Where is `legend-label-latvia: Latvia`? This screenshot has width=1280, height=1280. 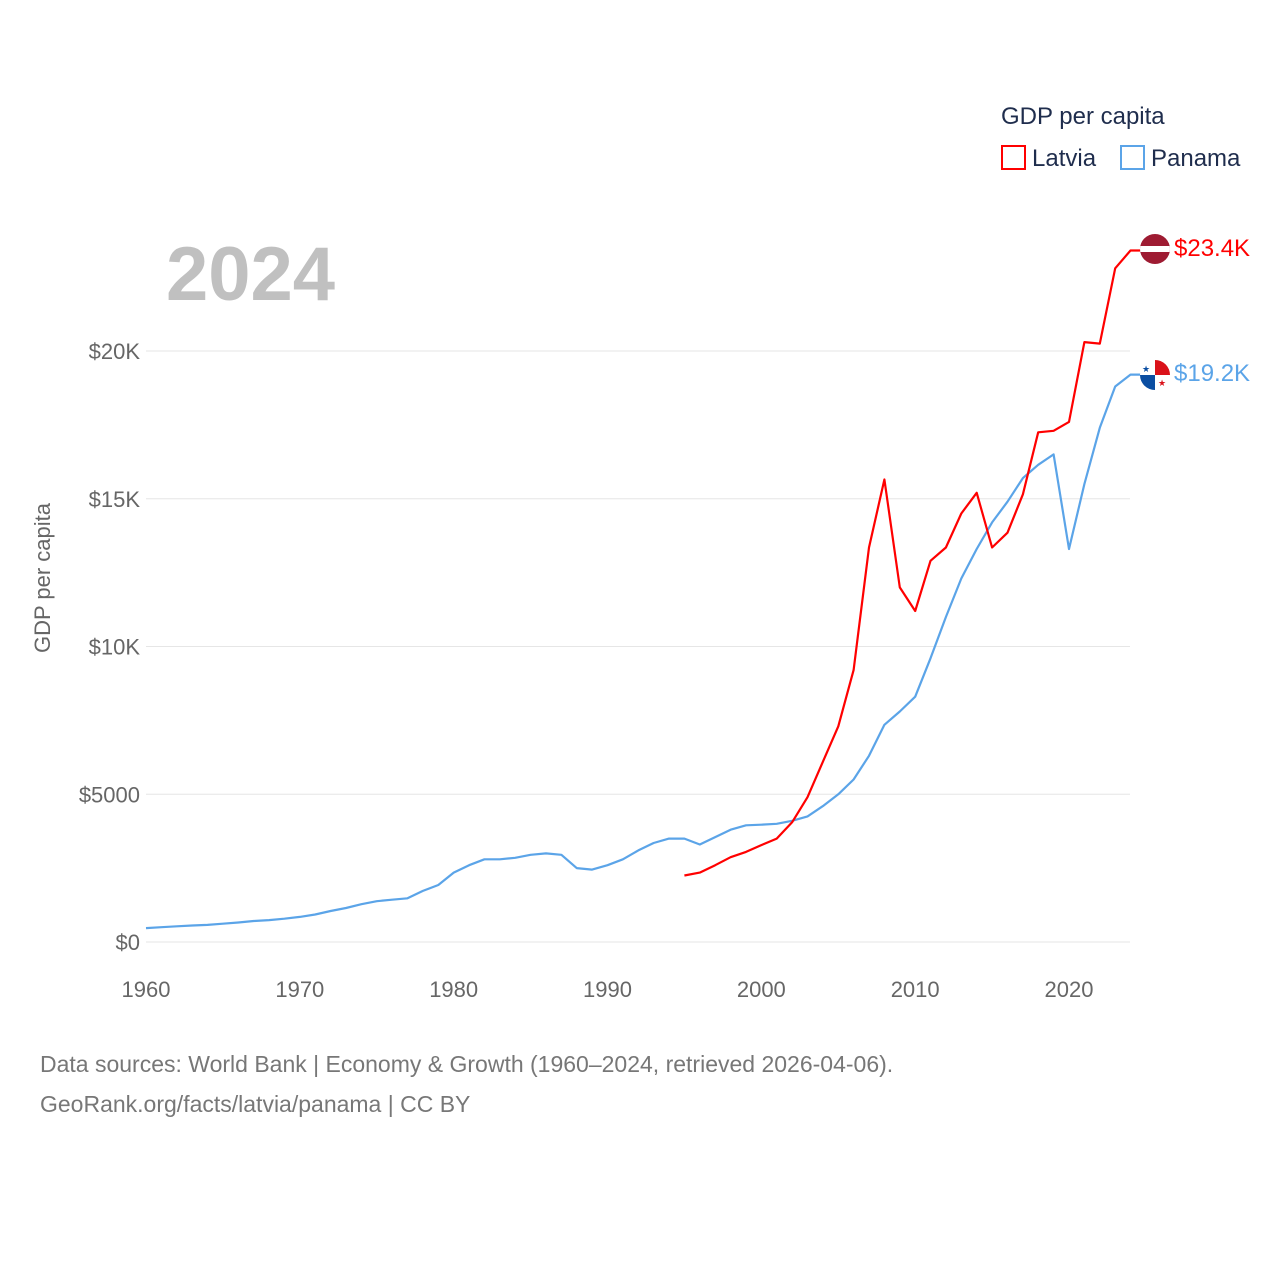
legend-label-latvia: Latvia is located at coordinates (1064, 158).